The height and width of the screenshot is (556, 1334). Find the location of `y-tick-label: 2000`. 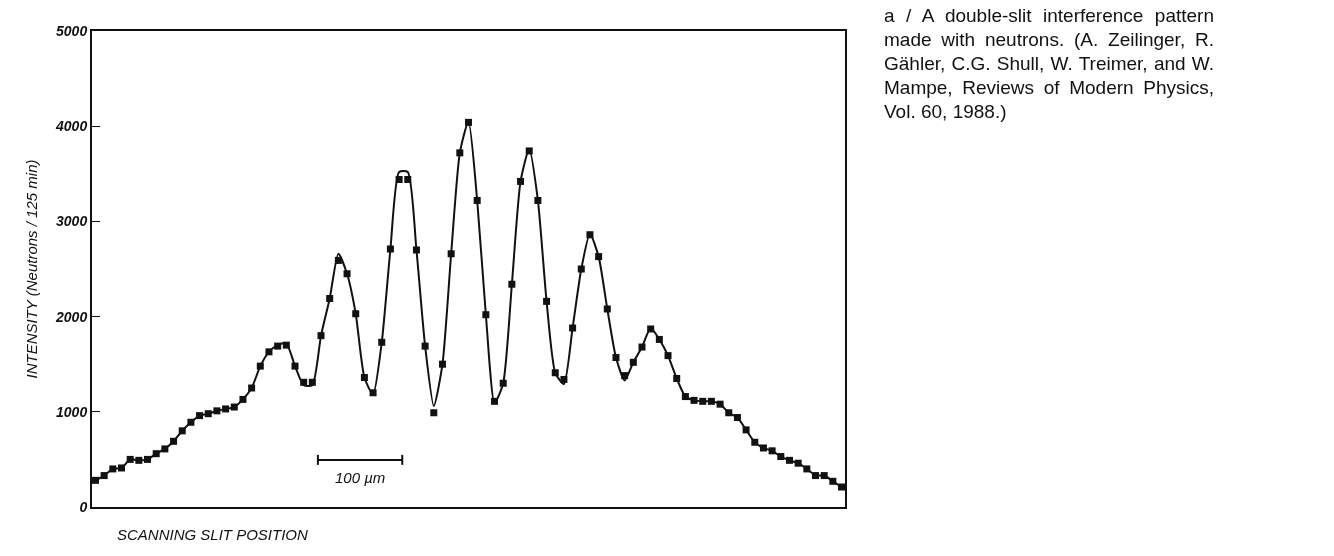

y-tick-label: 2000 is located at coordinates (71, 316).